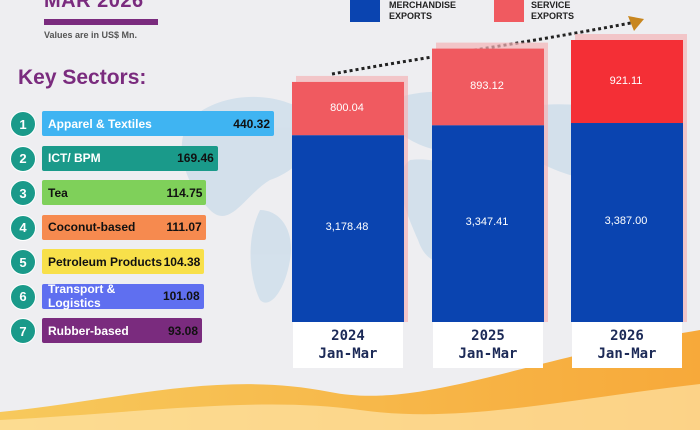 Image resolution: width=700 pixels, height=430 pixels. I want to click on sector-name: Rubber-based, so click(88, 330).